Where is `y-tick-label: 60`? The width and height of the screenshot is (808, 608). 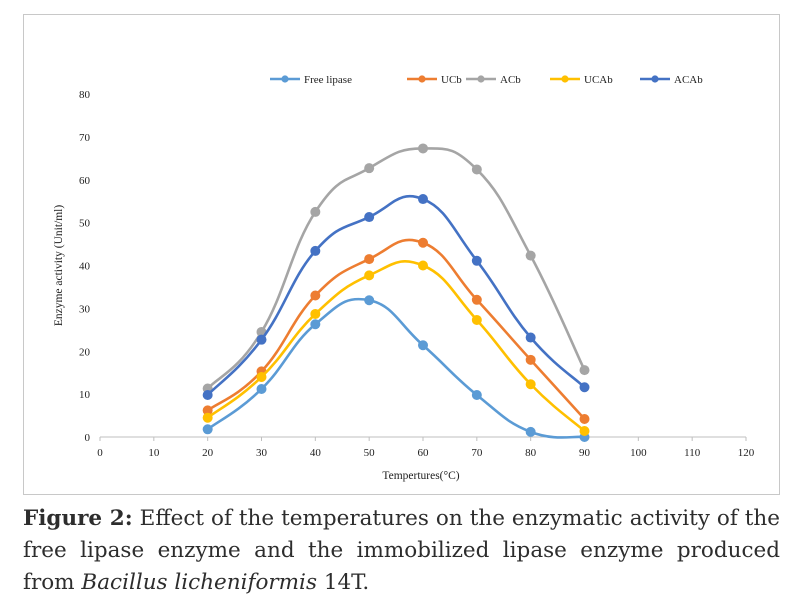 y-tick-label: 60 is located at coordinates (85, 181).